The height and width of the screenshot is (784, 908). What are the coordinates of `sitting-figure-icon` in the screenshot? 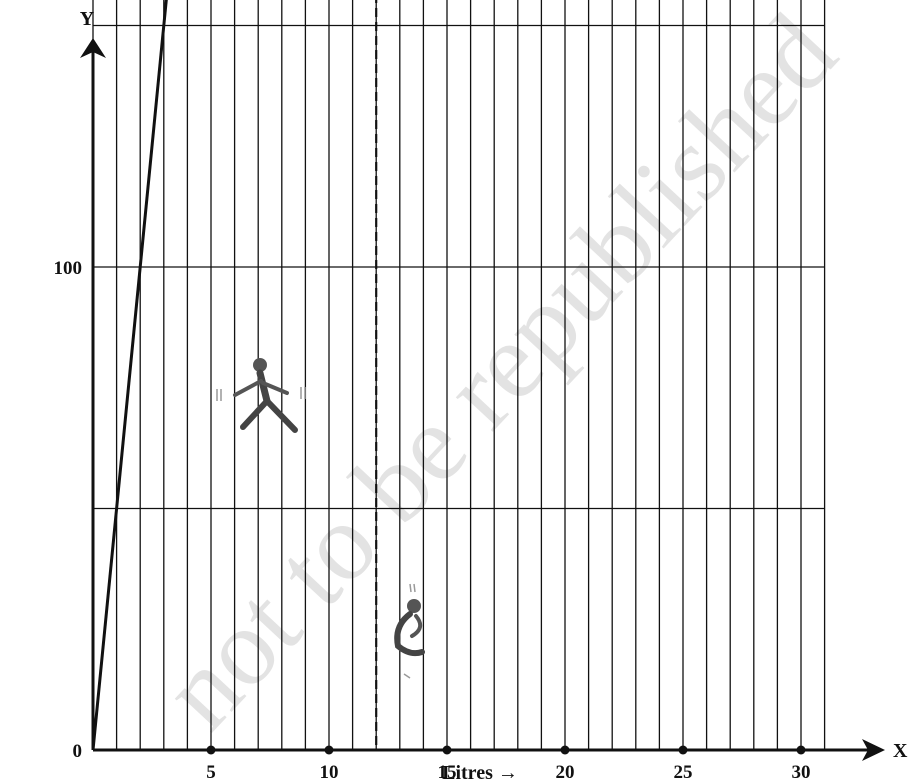 It's located at (409, 631).